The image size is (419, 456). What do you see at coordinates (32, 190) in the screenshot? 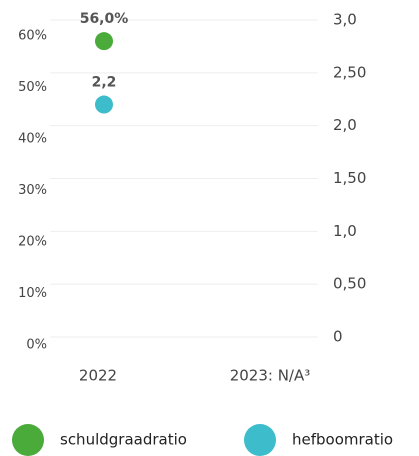
I see `y-tick-label: 30%` at bounding box center [32, 190].